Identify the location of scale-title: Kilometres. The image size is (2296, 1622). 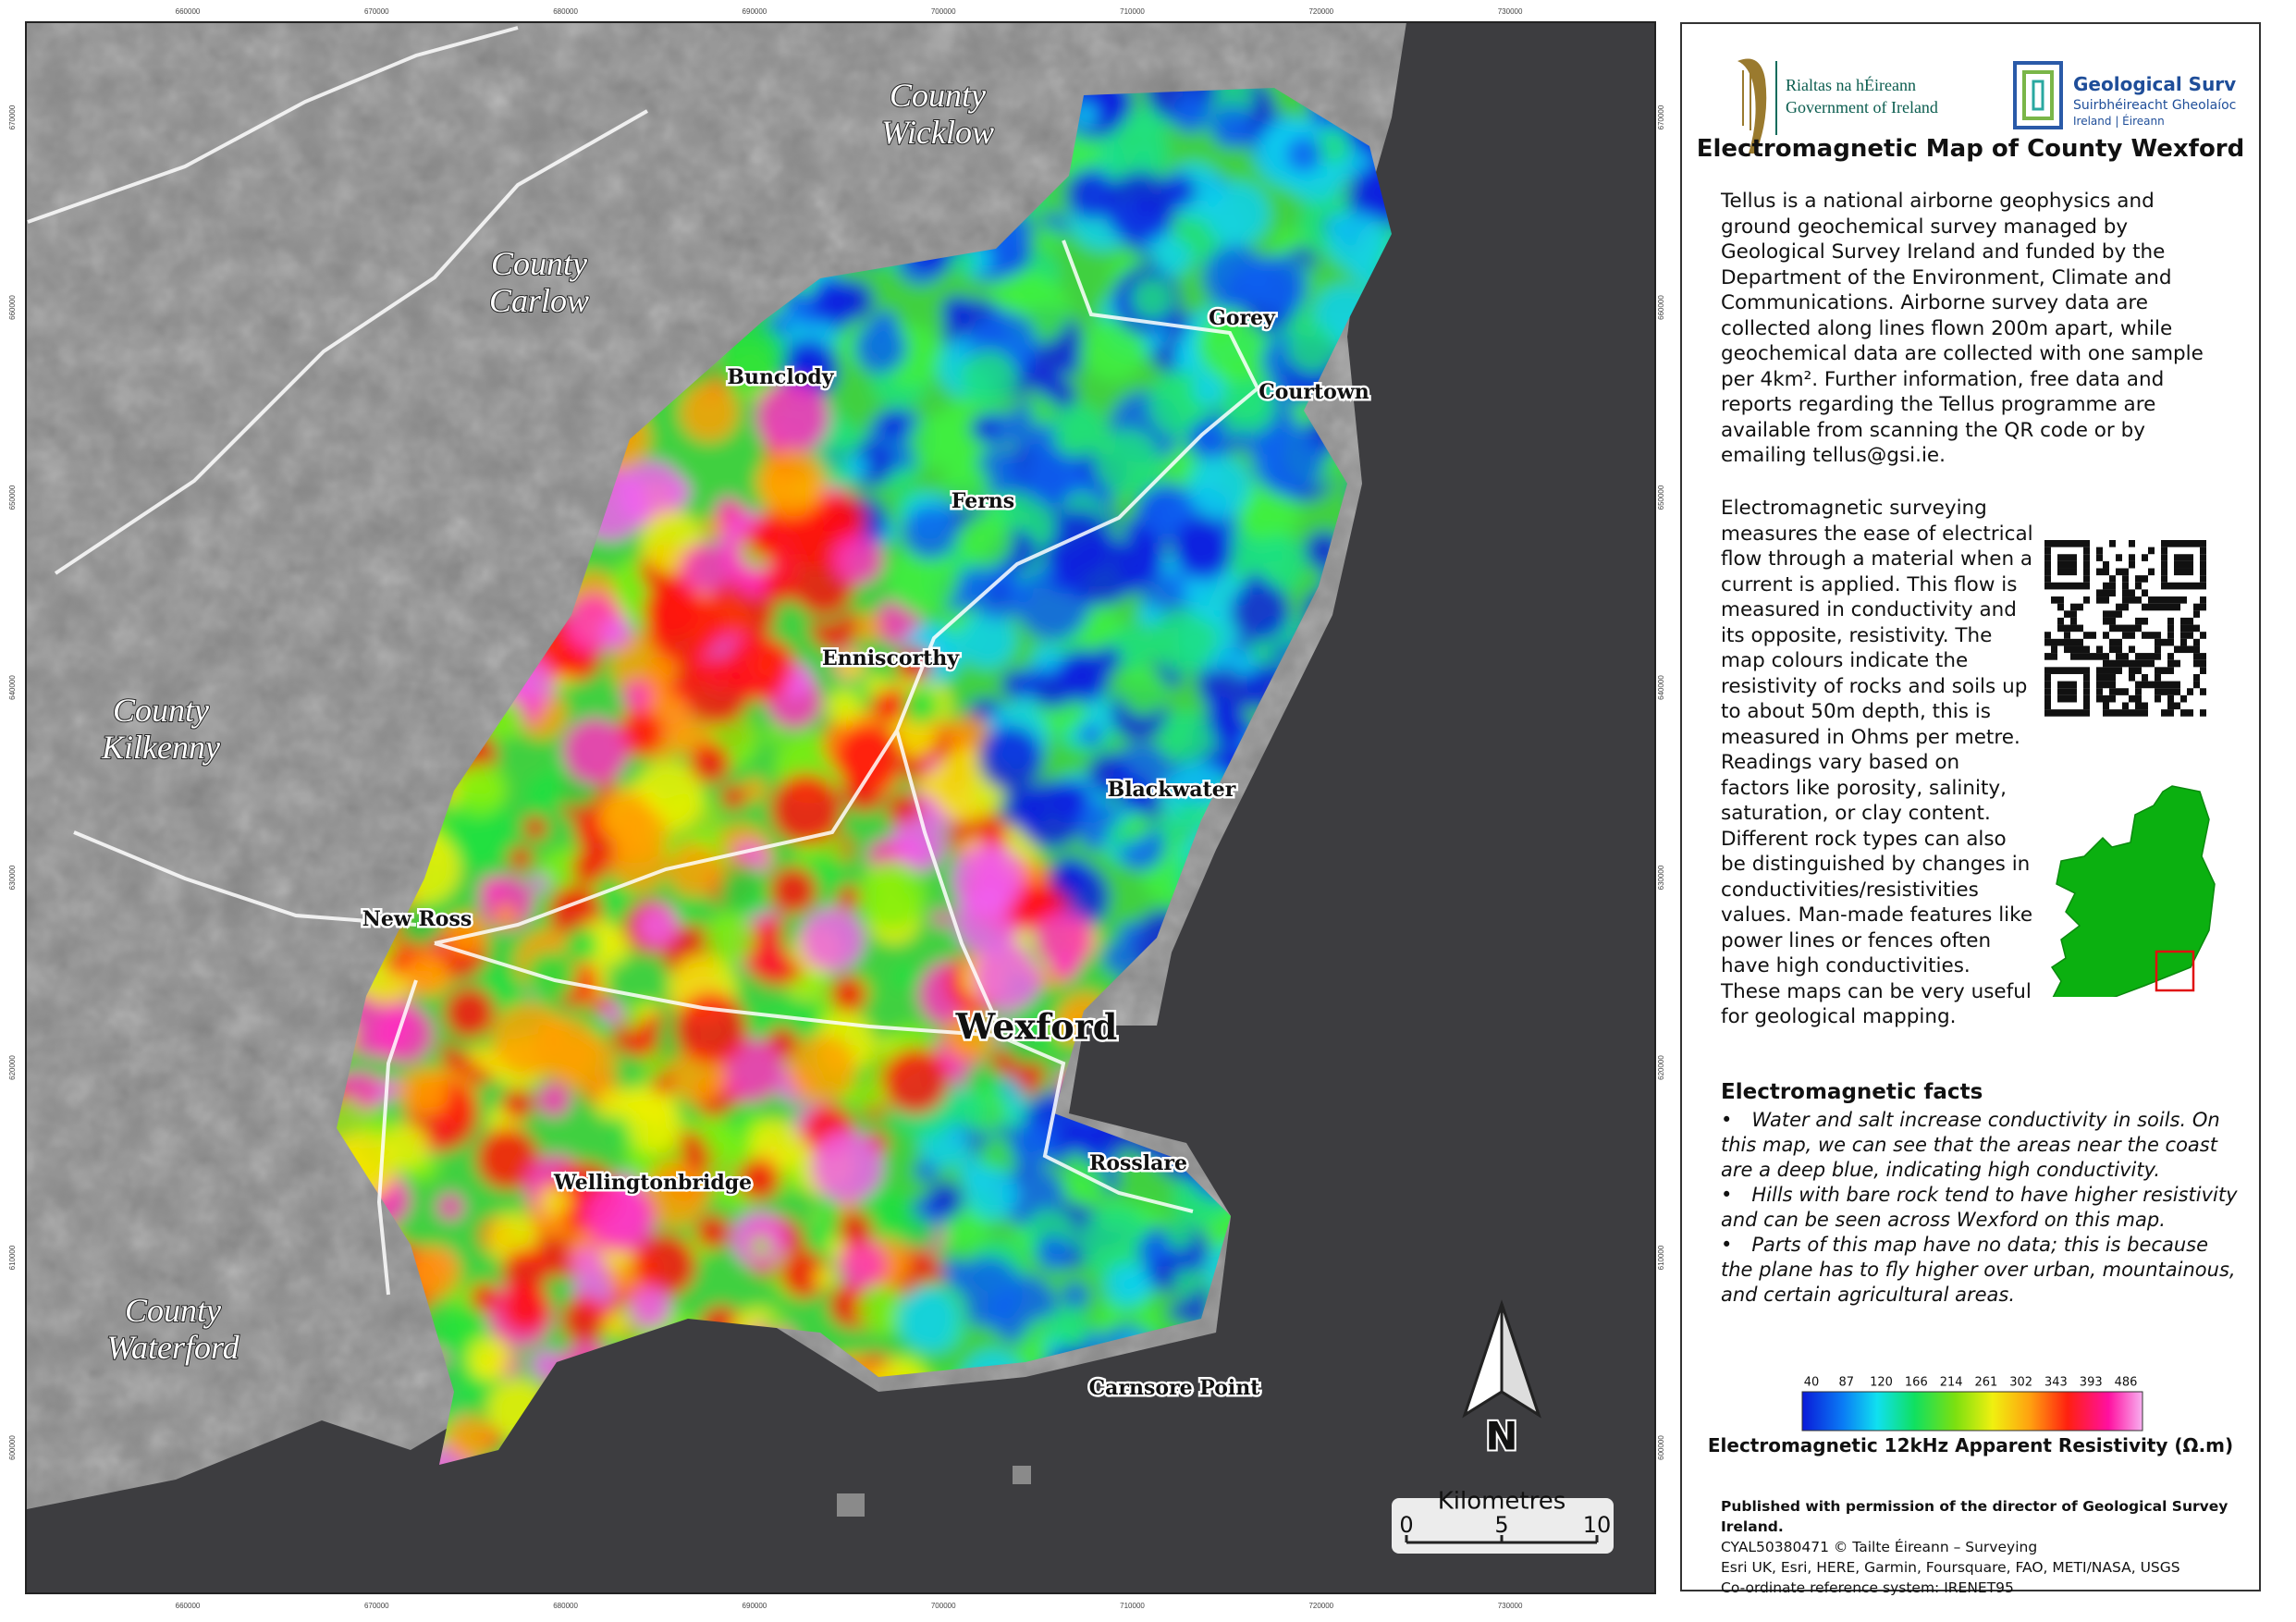
(1502, 1502).